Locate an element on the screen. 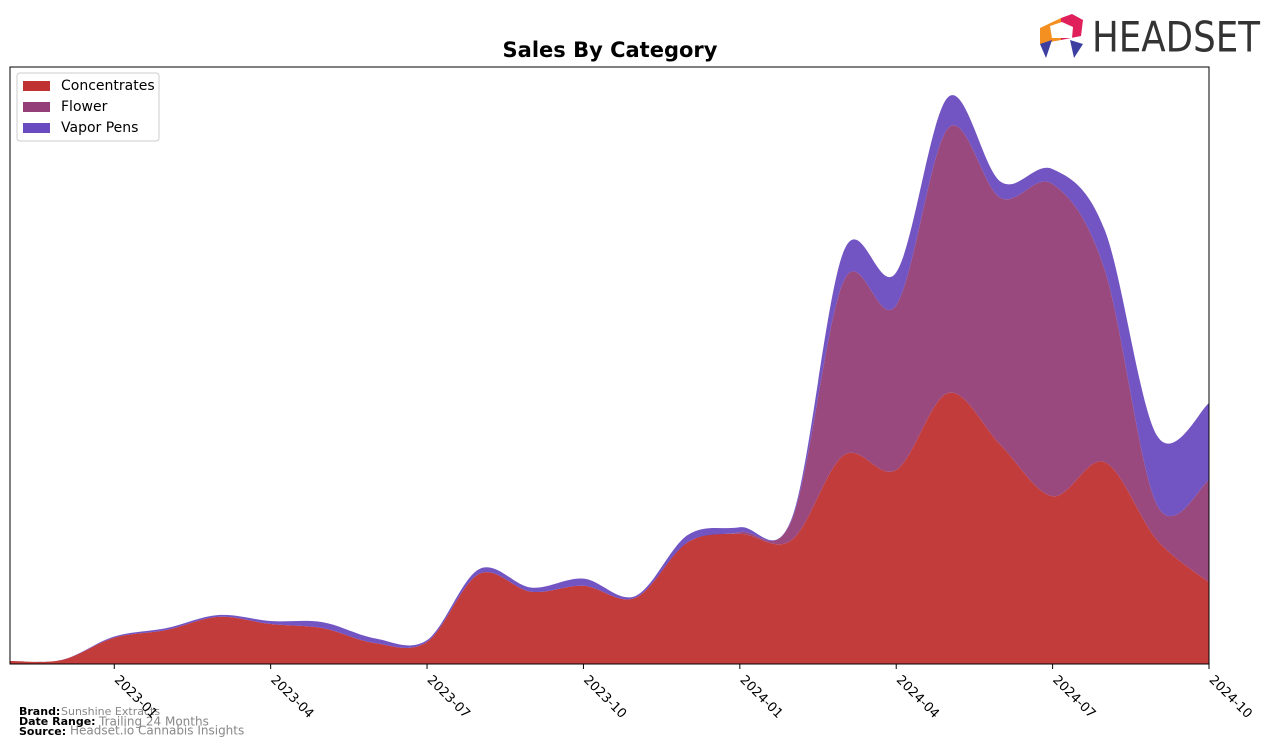 This screenshot has height=748, width=1276. x-tick-label: 2024-10 is located at coordinates (1230, 697).